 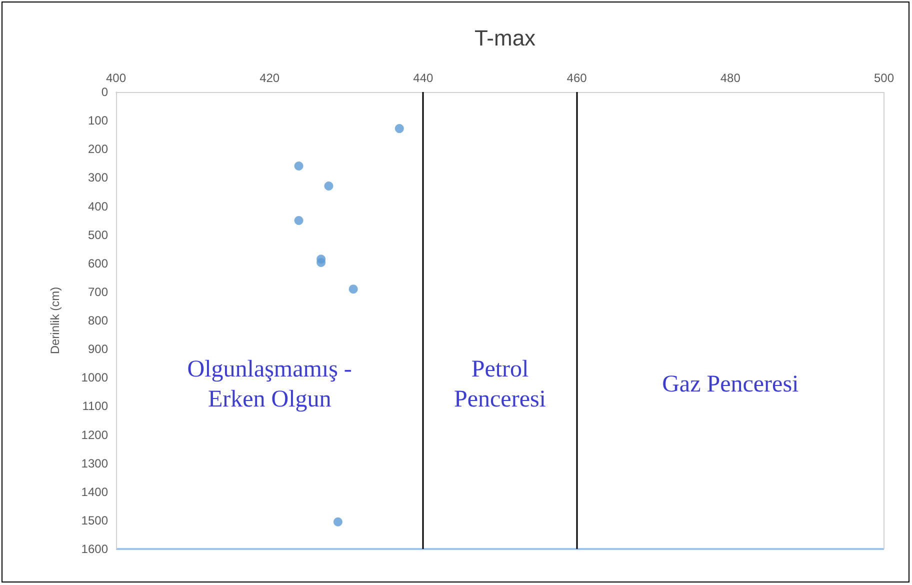 What do you see at coordinates (94, 435) in the screenshot?
I see `y-tick-label: 1200` at bounding box center [94, 435].